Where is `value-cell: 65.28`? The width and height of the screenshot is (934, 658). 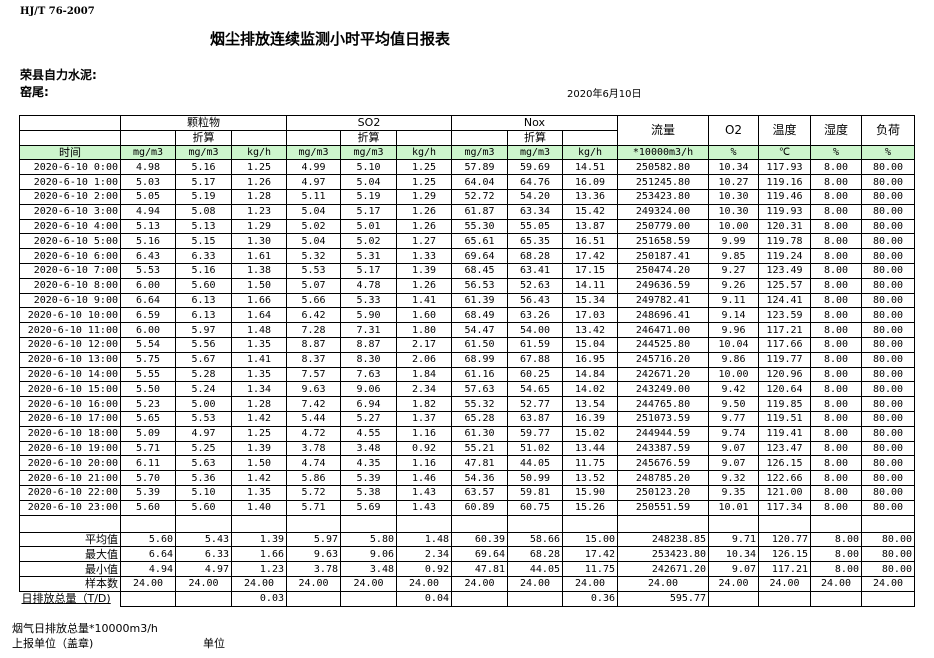
value-cell: 65.28 is located at coordinates (479, 418).